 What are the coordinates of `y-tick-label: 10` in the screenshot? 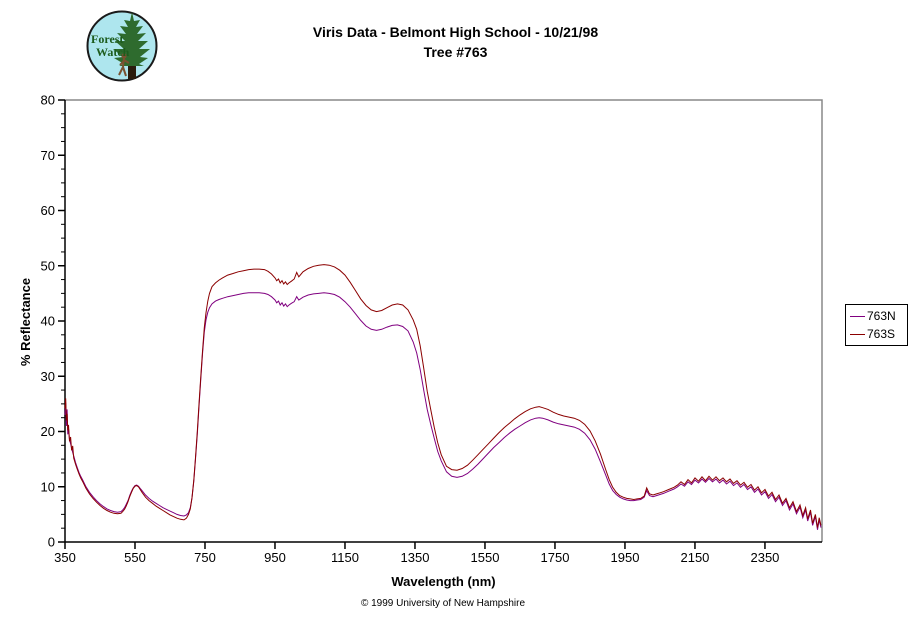 It's located at (48, 486).